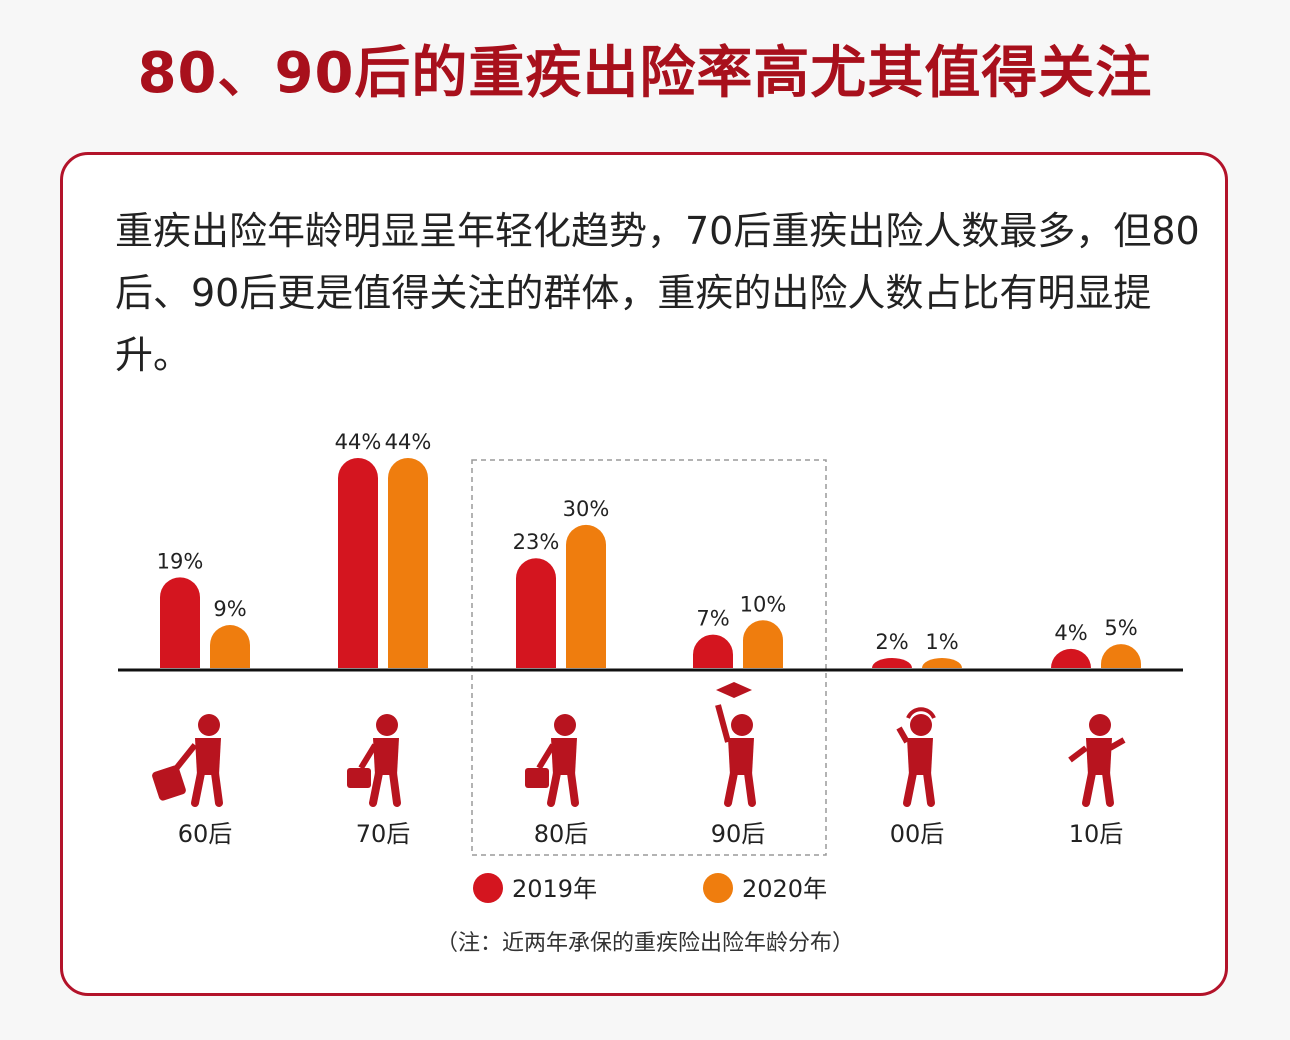  What do you see at coordinates (941, 642) in the screenshot?
I see `value-label: 1%` at bounding box center [941, 642].